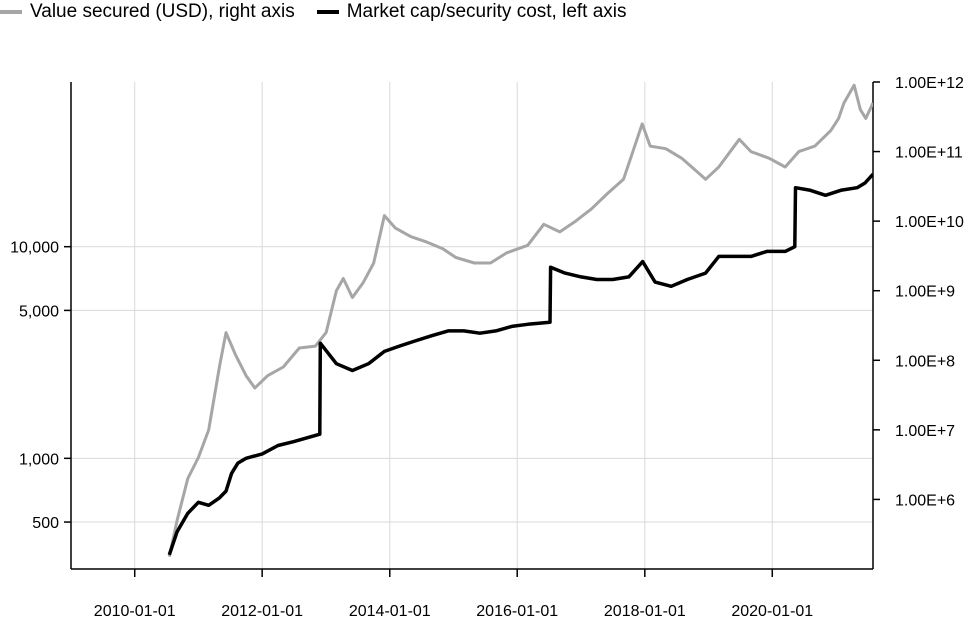  Describe the element at coordinates (929, 222) in the screenshot. I see `y-right-tick-label: 1.00E+10` at that location.